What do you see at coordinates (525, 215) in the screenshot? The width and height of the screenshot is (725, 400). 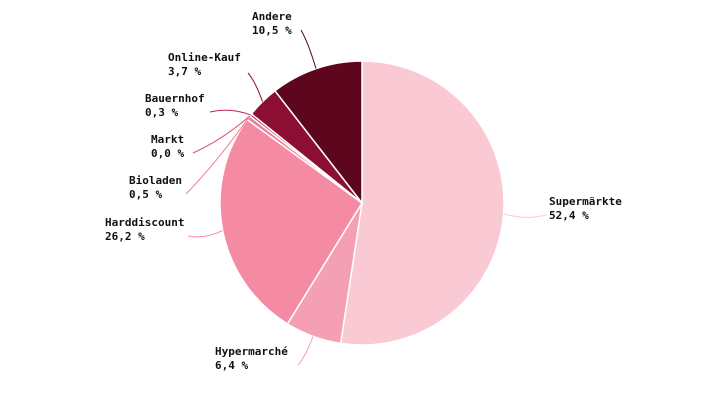 I see `leader-line-supermarkte` at bounding box center [525, 215].